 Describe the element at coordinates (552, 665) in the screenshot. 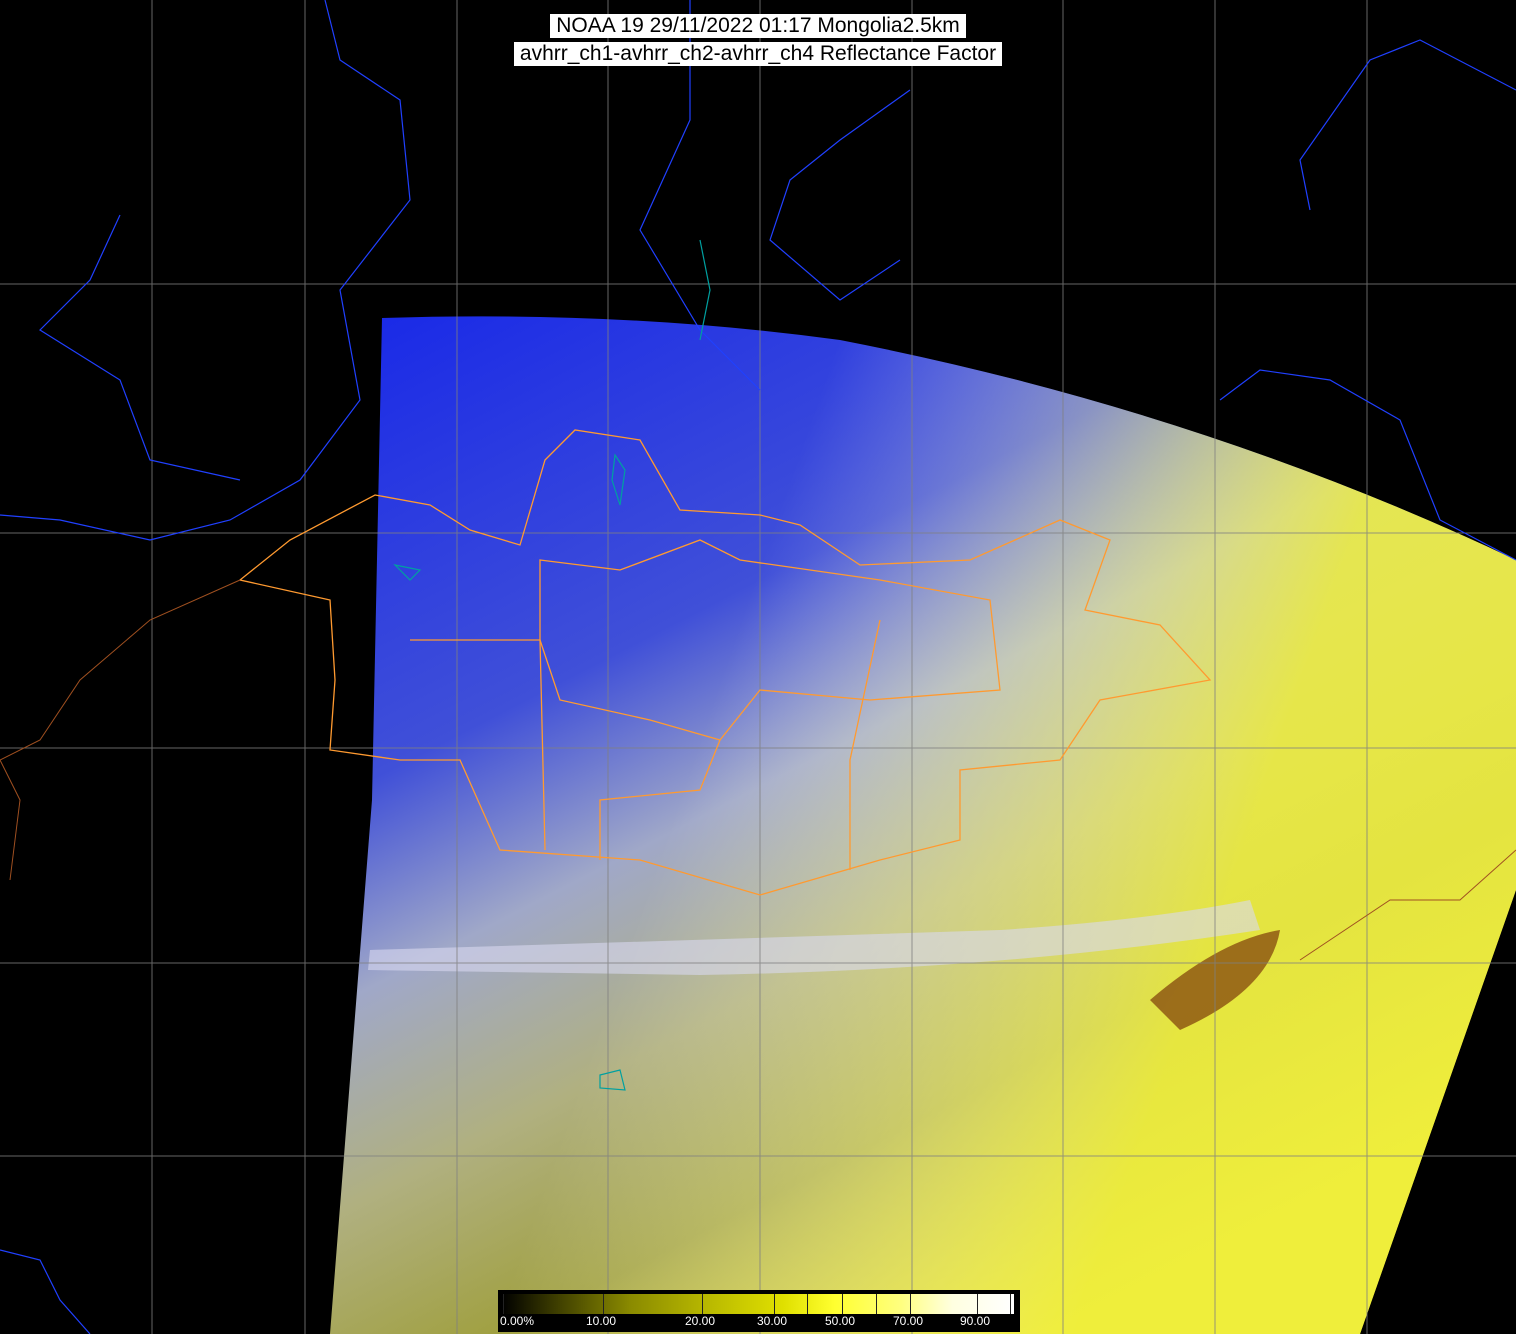

I see `lakes` at that location.